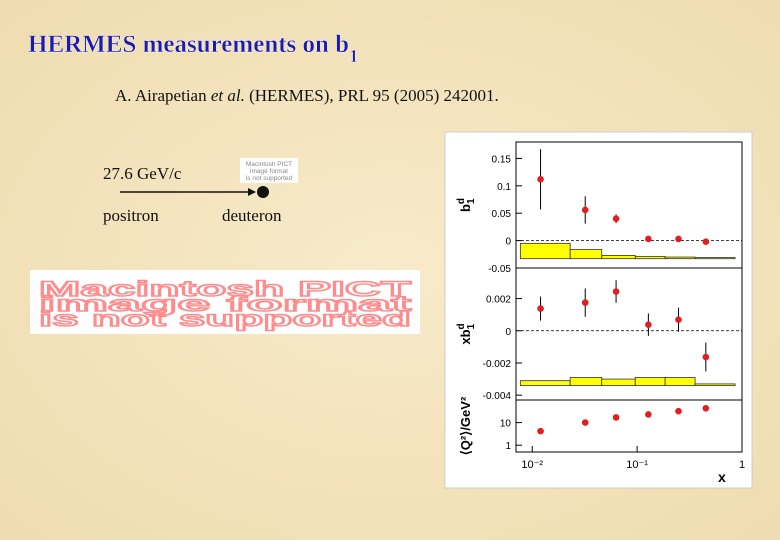 The height and width of the screenshot is (540, 780). Describe the element at coordinates (499, 269) in the screenshot. I see `y-tick-label: -0.05` at that location.